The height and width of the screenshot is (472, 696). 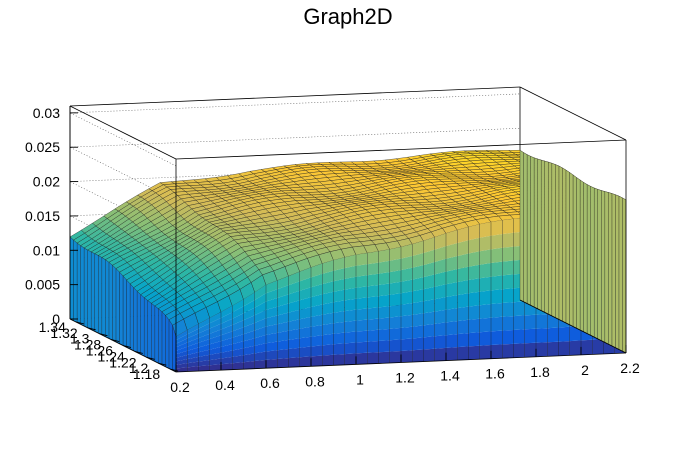 I want to click on y-tick-label: 1.34, so click(x=52, y=327).